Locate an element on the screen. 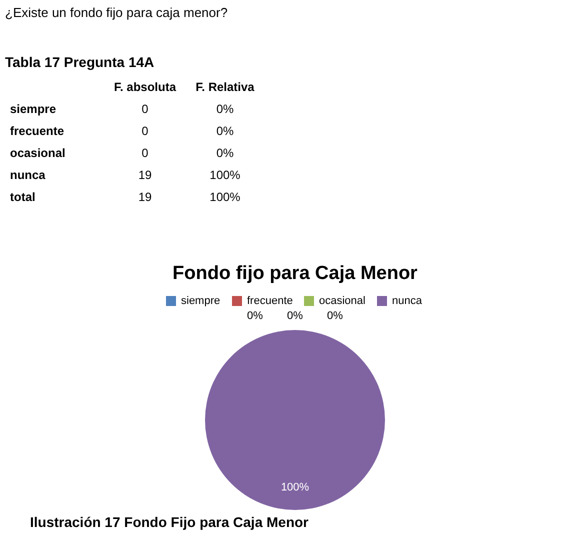 This screenshot has height=536, width=581. text: ¿Existe un fondo fijo para caja menor? is located at coordinates (116, 12).